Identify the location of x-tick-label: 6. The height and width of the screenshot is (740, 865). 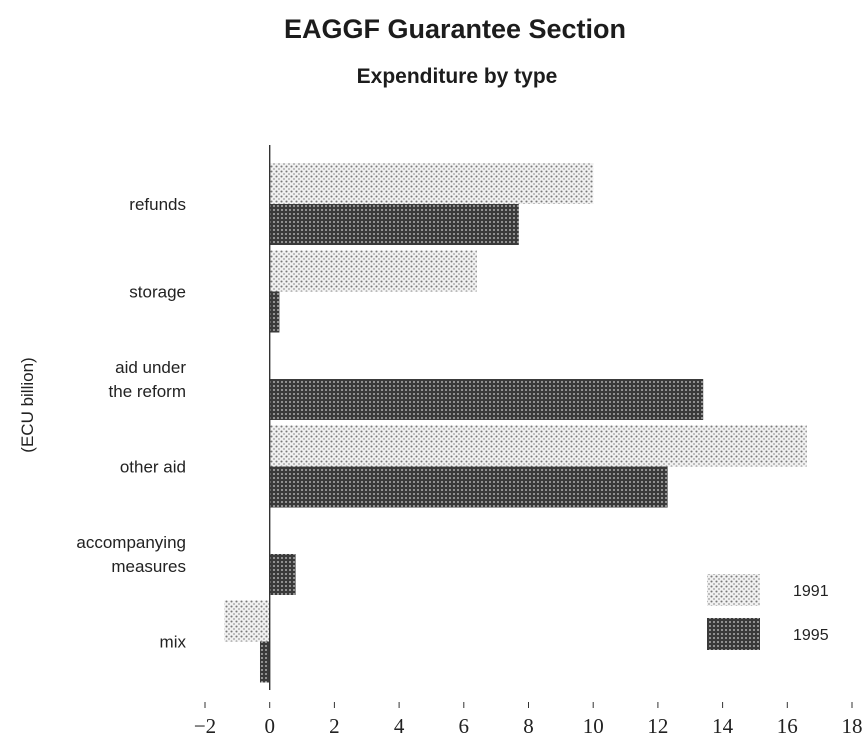
(464, 726).